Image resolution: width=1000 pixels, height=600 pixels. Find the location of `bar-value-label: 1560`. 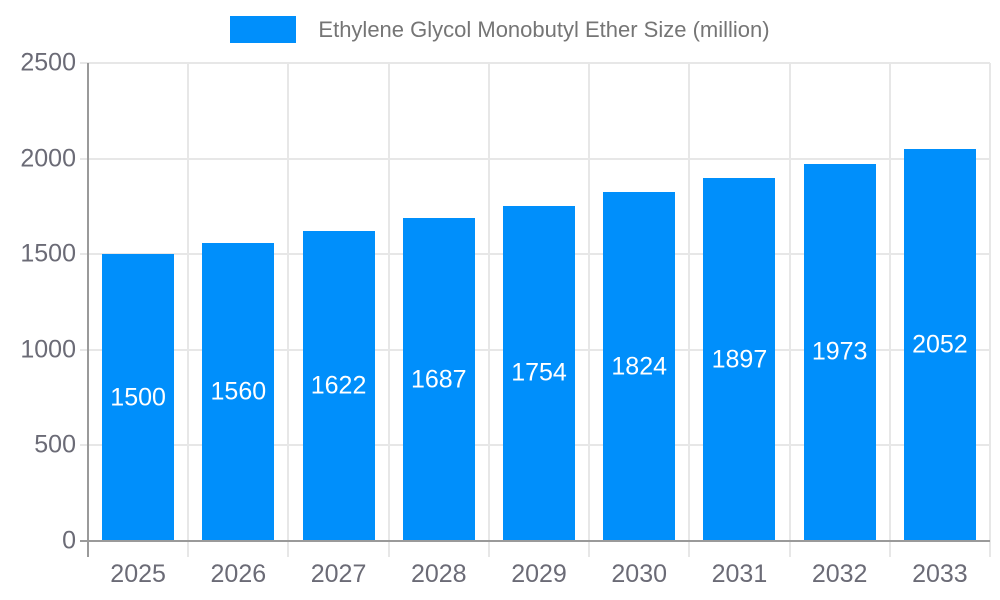

bar-value-label: 1560 is located at coordinates (238, 391).